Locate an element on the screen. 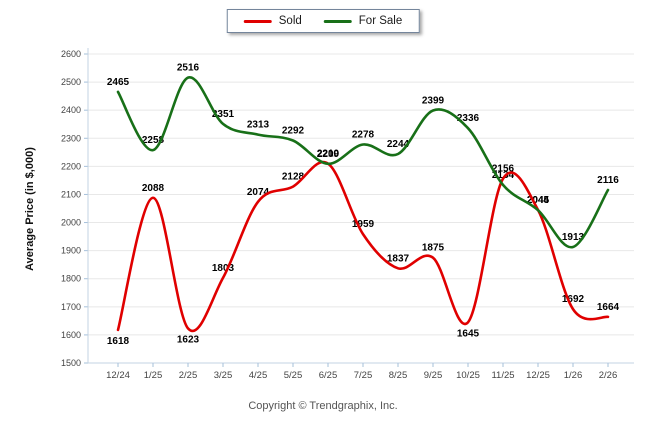 Image resolution: width=646 pixels, height=434 pixels. svg-text: 2292 is located at coordinates (293, 131).